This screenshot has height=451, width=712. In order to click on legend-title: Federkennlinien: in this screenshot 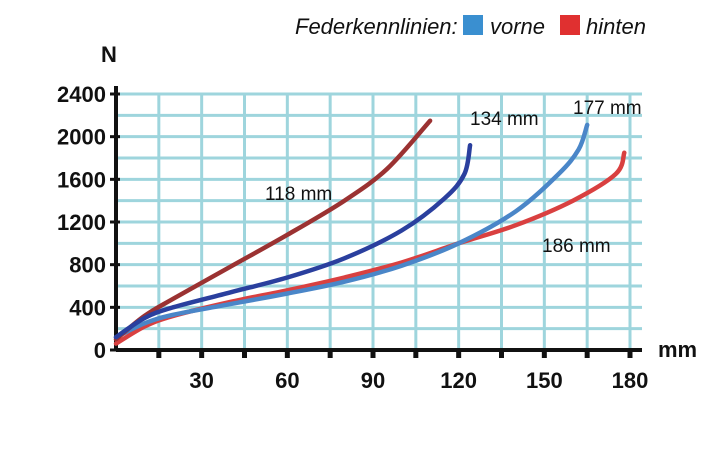, I will do `click(376, 26)`.